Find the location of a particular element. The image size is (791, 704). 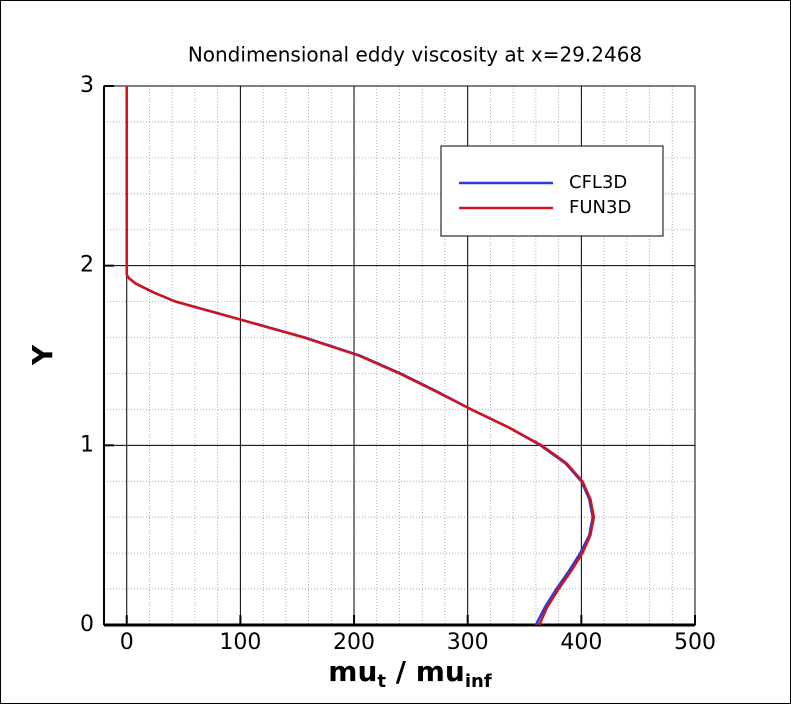

x-label-part: mu is located at coordinates (352, 671).